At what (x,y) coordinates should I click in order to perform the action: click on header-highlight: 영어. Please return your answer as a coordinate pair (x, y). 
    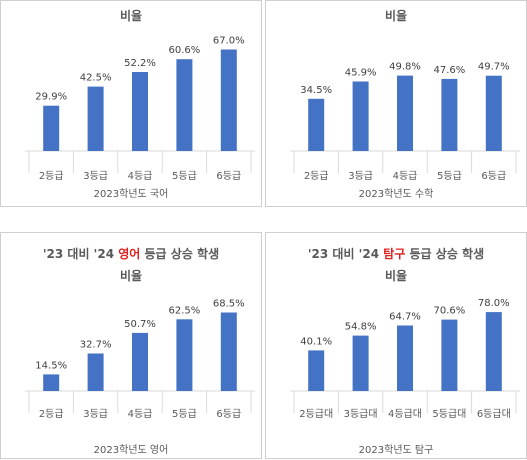
    Looking at the image, I should click on (129, 254).